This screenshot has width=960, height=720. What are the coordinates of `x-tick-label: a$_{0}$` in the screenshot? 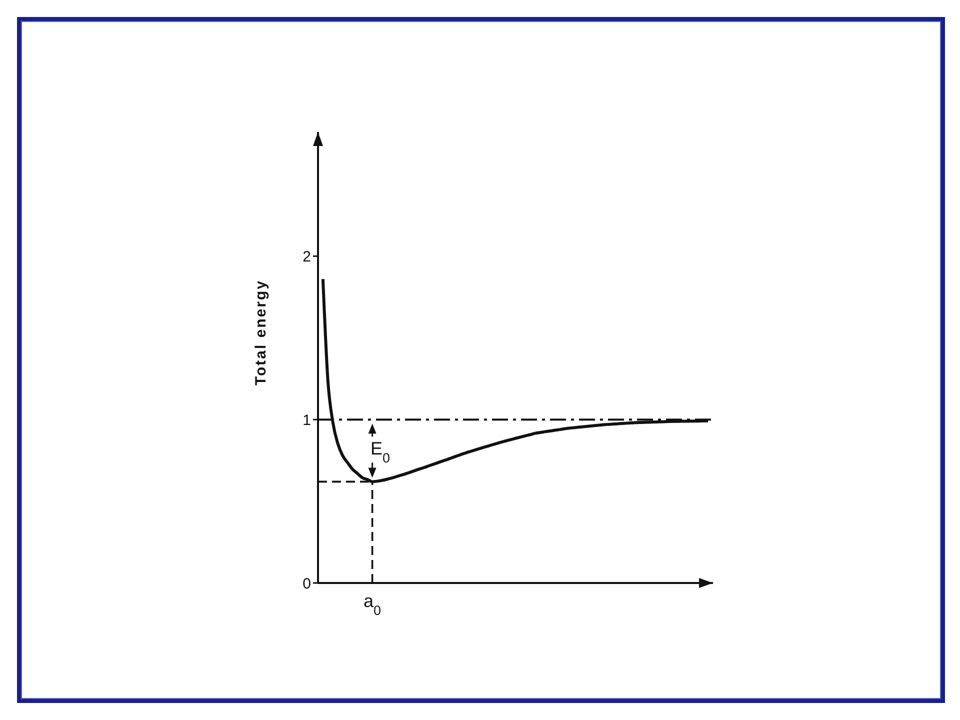 It's located at (373, 604).